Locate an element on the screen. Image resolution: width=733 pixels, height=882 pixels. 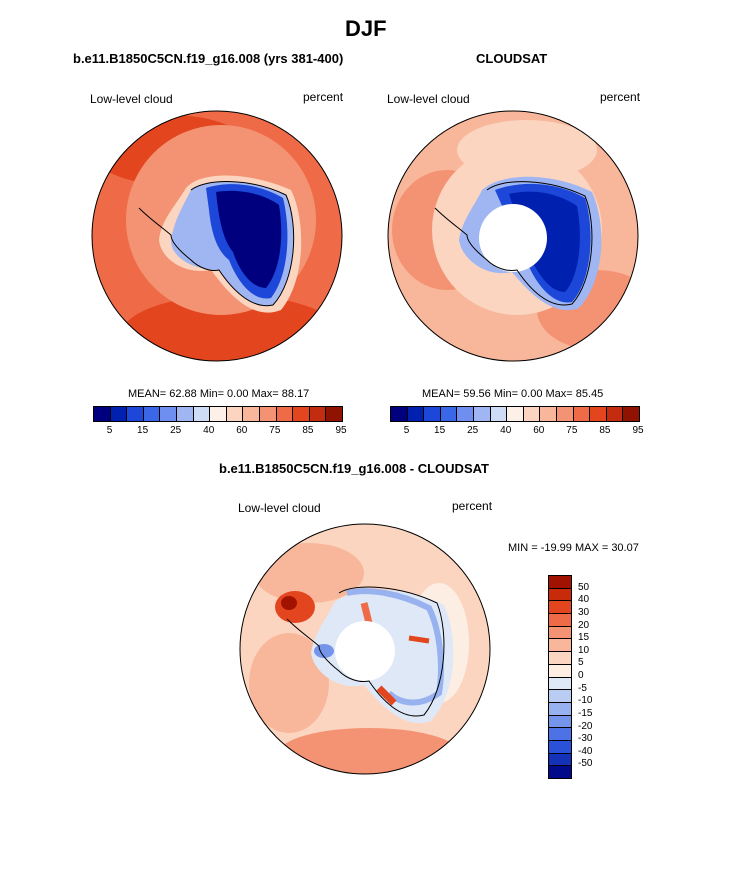
diff-colorbar is located at coordinates (560, 677).